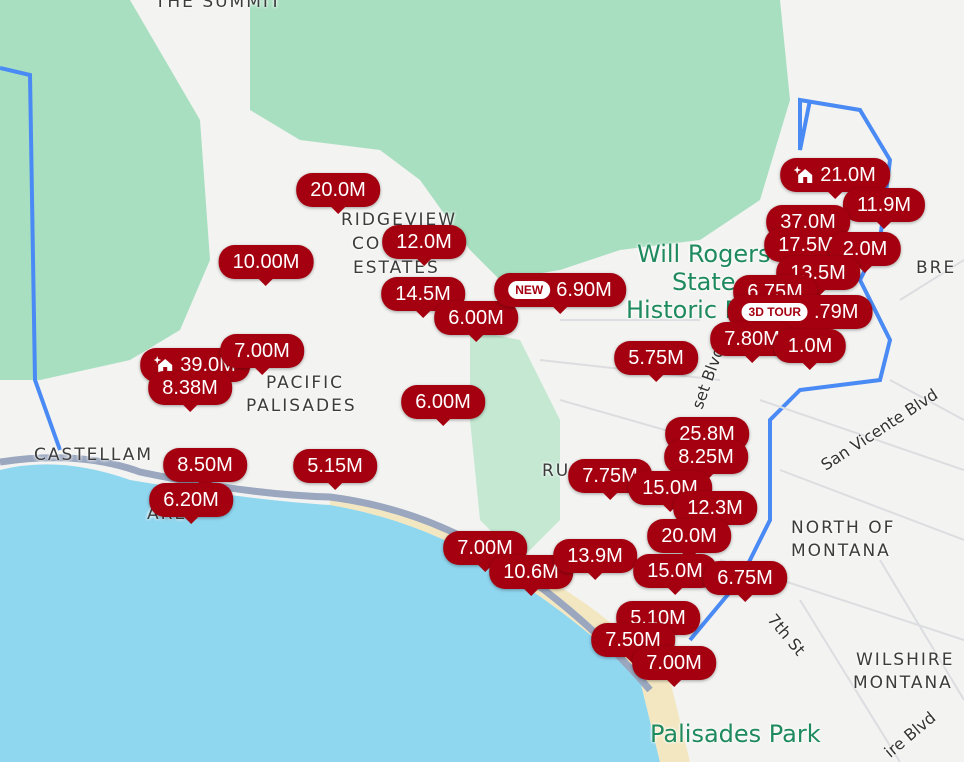 This screenshot has height=762, width=964. Describe the element at coordinates (190, 388) in the screenshot. I see `marker-price: 8.38M` at that location.